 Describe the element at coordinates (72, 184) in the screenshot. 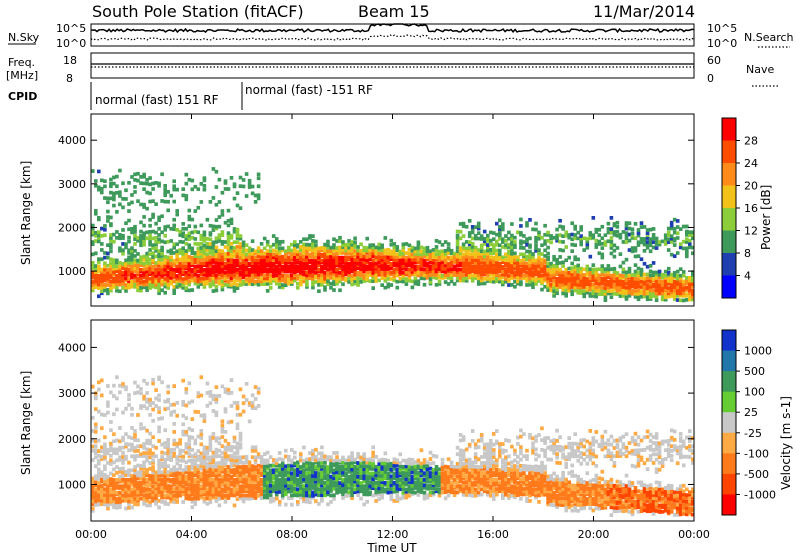

I see `y-tick-label: 3000` at that location.